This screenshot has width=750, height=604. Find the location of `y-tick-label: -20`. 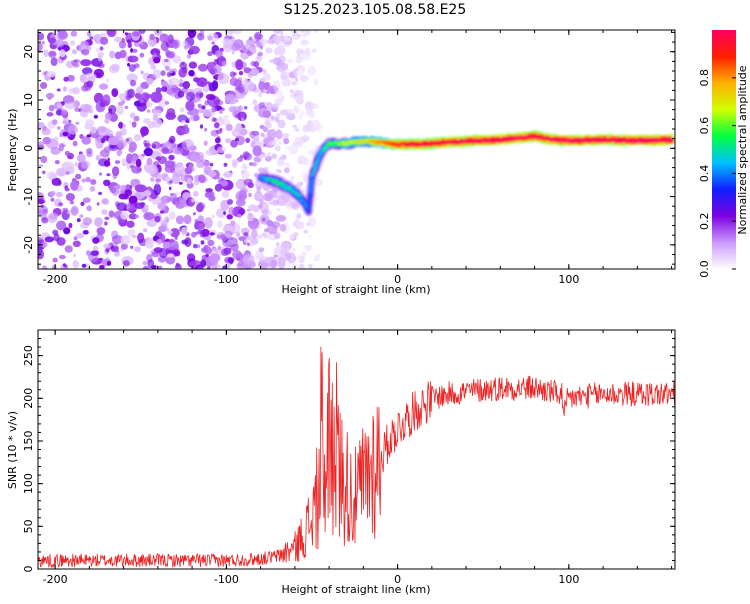

y-tick-label: -20 is located at coordinates (28, 245).